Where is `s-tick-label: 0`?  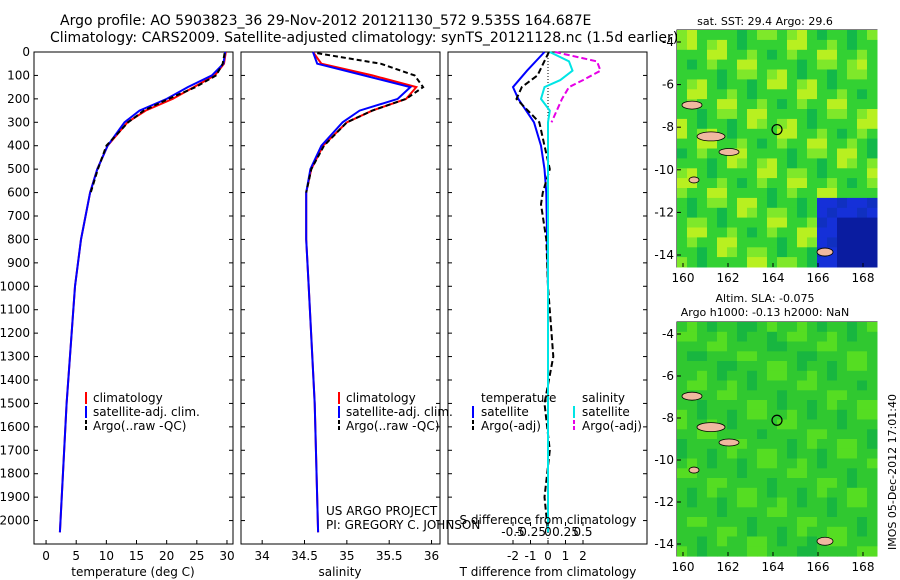 s-tick-label: 0 is located at coordinates (548, 532).